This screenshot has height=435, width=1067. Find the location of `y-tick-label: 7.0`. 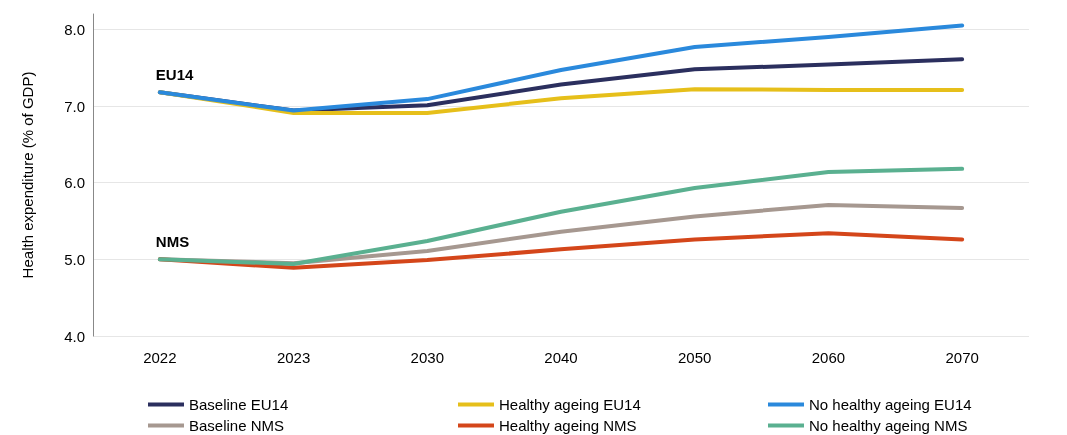

y-tick-label: 7.0 is located at coordinates (74, 106).